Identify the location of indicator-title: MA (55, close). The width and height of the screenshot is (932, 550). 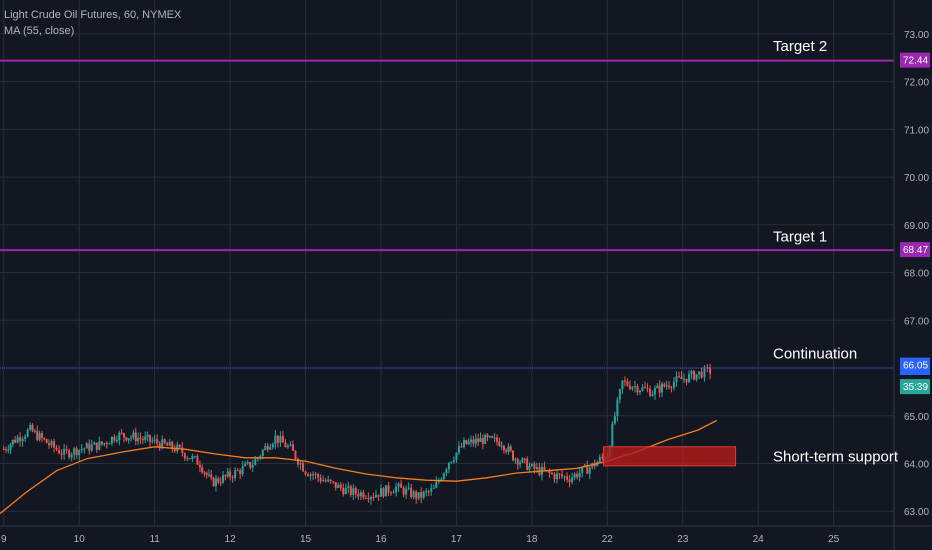
(39, 31).